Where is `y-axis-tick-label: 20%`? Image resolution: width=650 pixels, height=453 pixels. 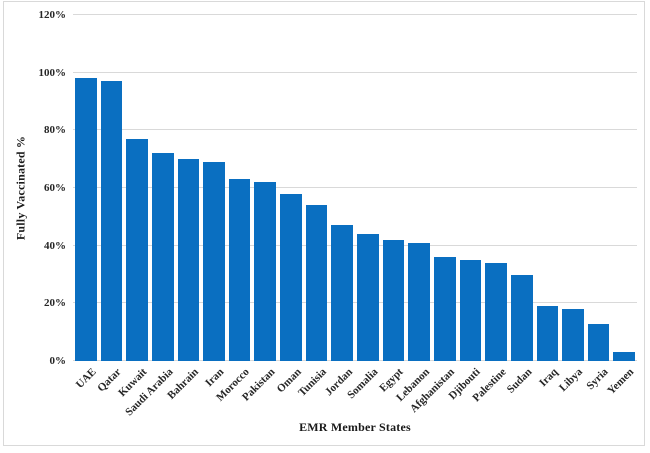 y-axis-tick-label: 20% is located at coordinates (55, 303).